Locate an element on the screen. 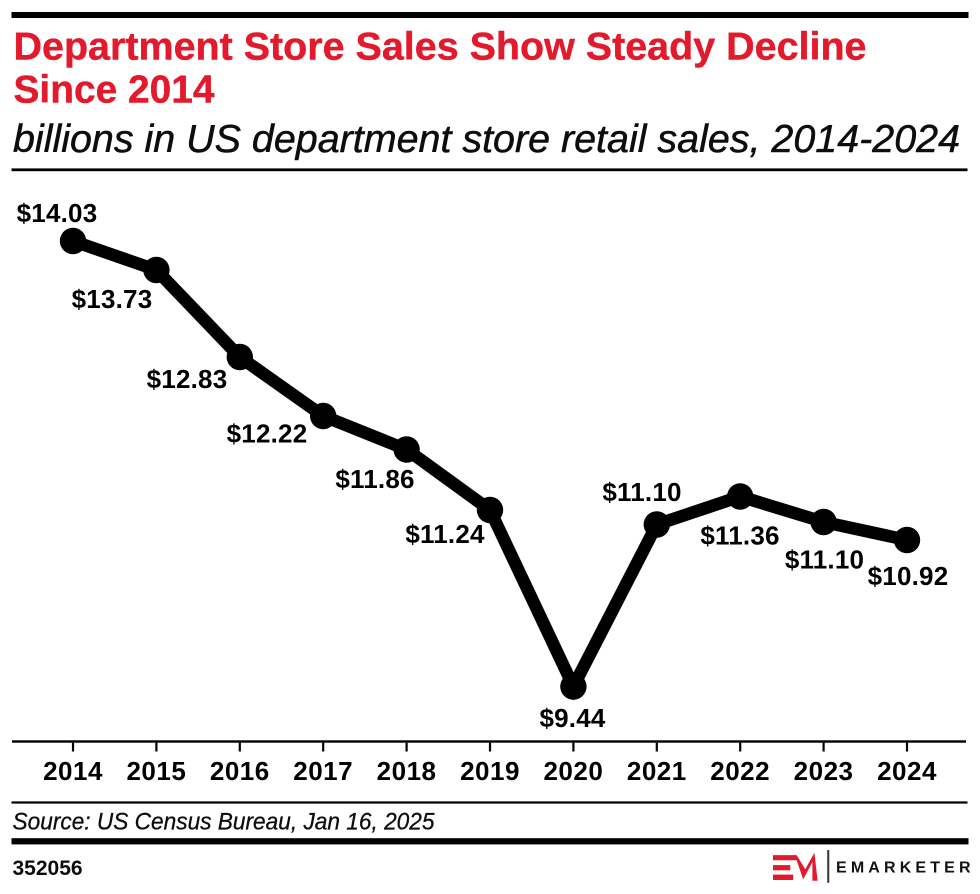  svg-text: 2014 is located at coordinates (73, 771).